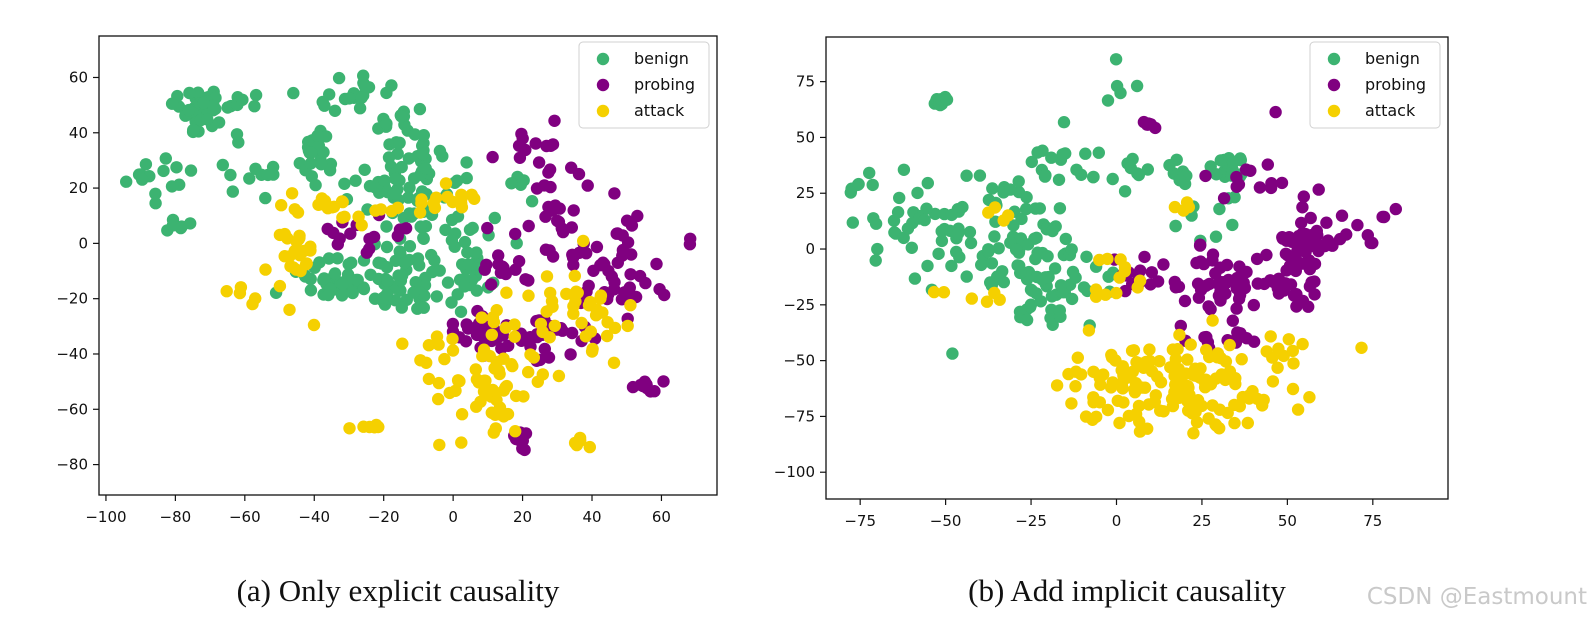  Describe the element at coordinates (603, 59) in the screenshot. I see `legend-marker-benign` at that location.